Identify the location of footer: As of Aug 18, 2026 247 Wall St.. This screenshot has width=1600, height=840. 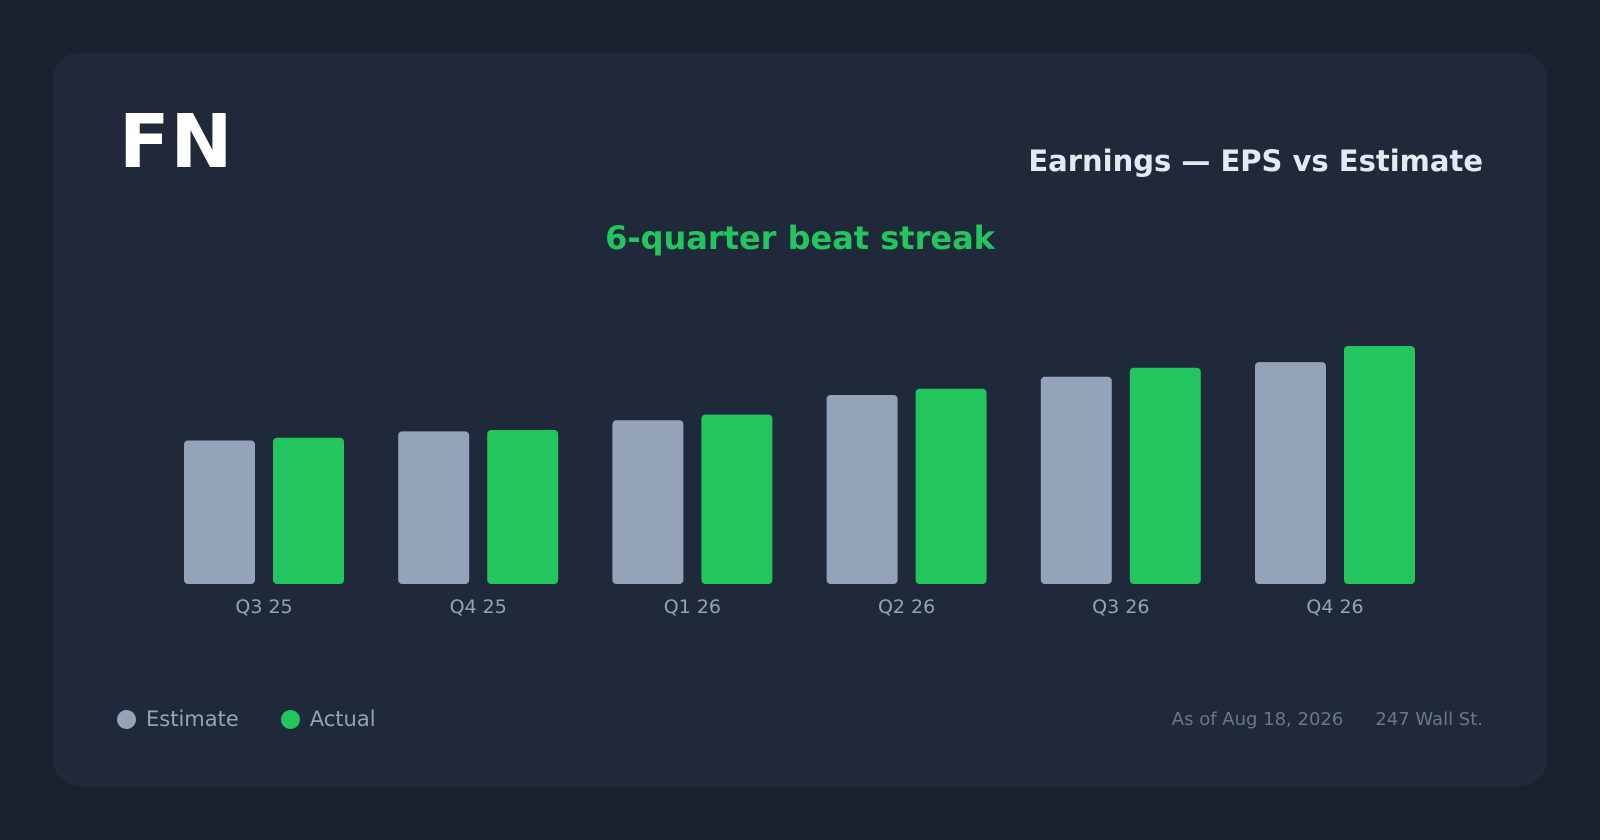
(1327, 719).